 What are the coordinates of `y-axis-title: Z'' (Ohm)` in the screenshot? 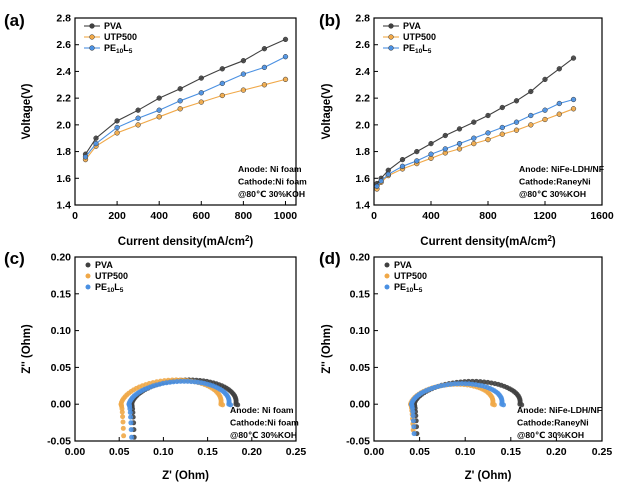 It's located at (327, 349).